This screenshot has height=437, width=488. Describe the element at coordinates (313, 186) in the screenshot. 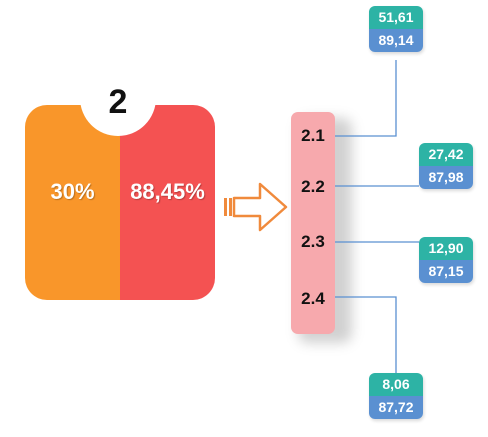

I see `subsection-label-2-2: 2.2` at that location.